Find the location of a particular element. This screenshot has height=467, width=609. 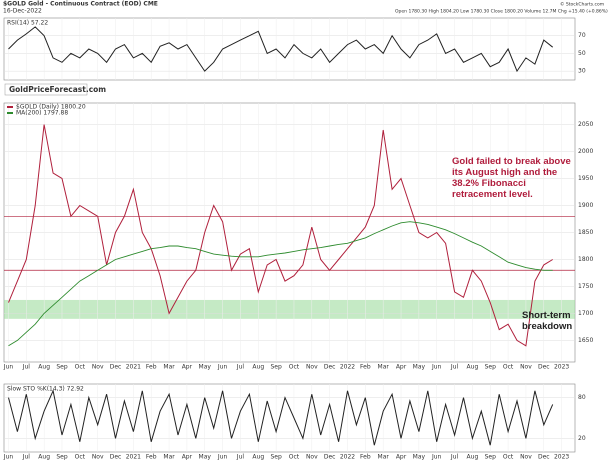

y-tick-label: 30 is located at coordinates (582, 71).